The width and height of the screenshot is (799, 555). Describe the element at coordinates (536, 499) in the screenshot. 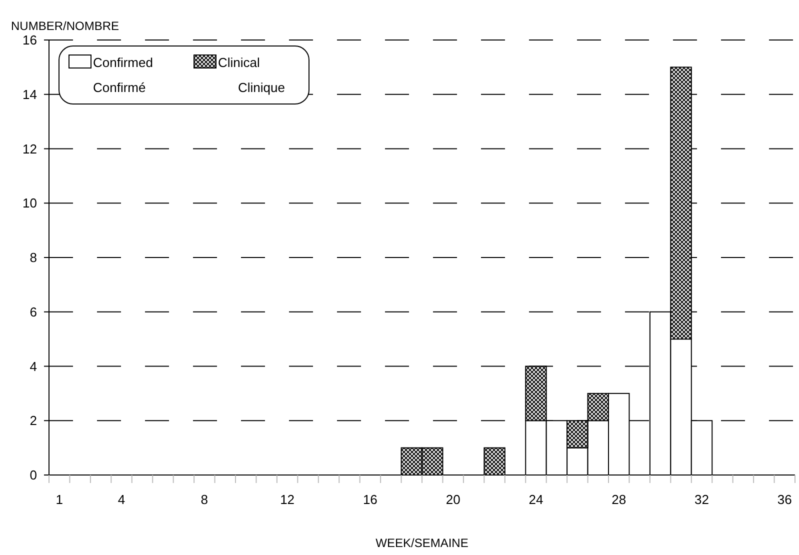

I see `x-tick-label: 24` at that location.